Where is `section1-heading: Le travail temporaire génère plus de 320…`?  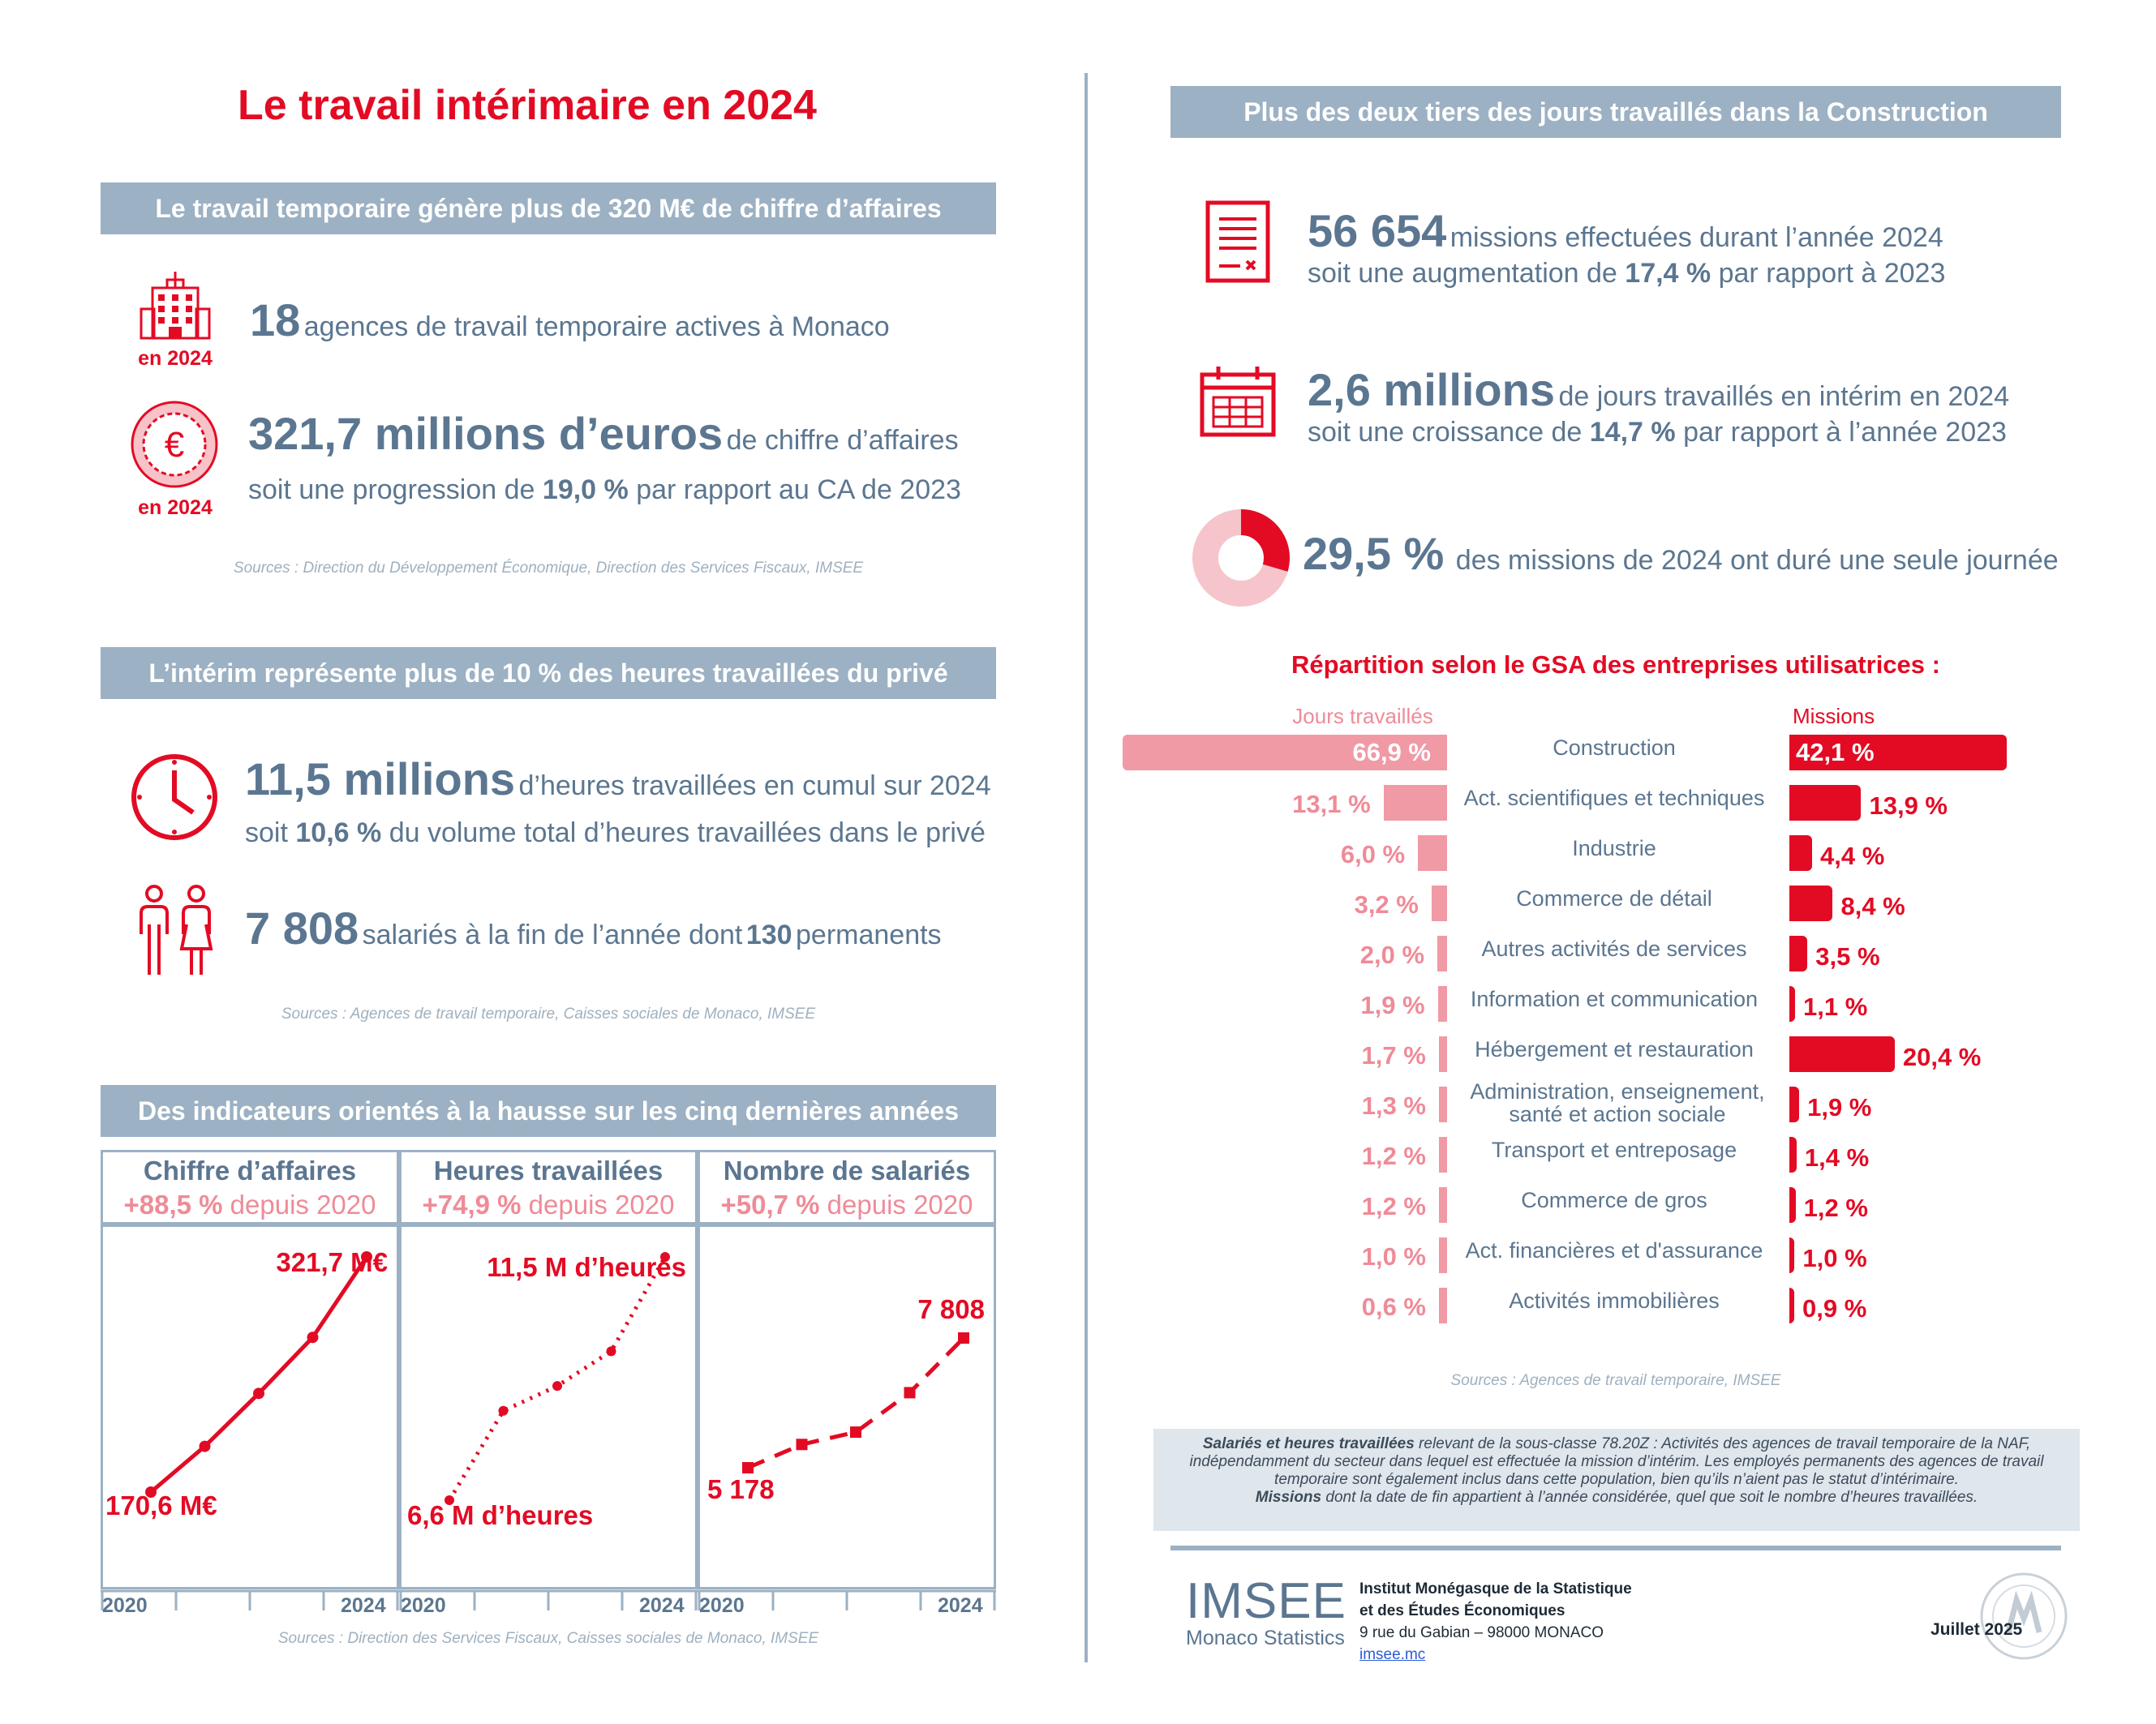 section1-heading: Le travail temporaire génère plus de 320… is located at coordinates (548, 208).